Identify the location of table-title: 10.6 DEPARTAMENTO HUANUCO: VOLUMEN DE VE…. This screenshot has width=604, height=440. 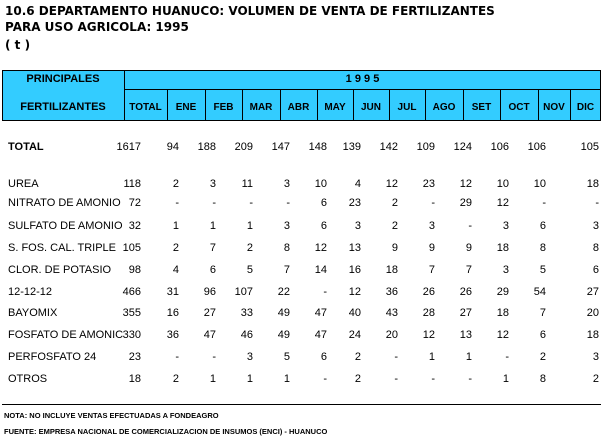
(250, 11).